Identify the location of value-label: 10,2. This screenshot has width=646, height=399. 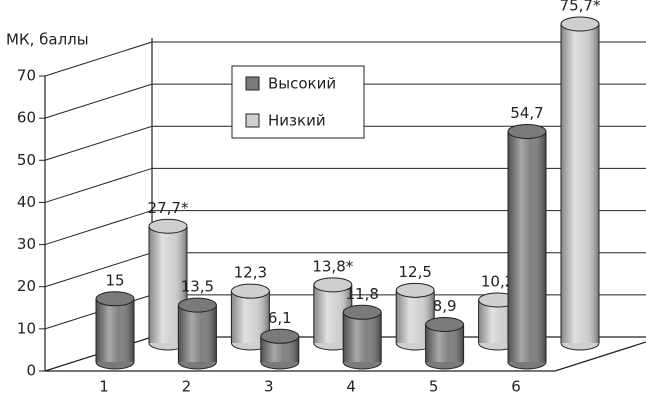
(497, 282).